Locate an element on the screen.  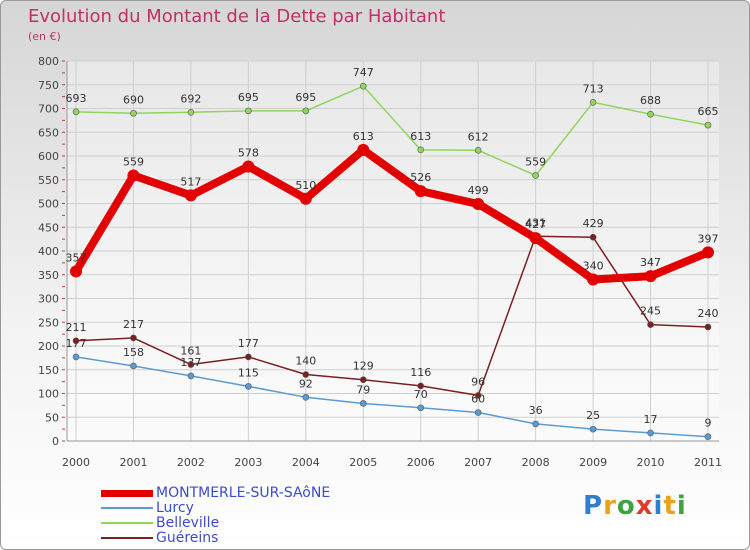
y-tick-label: 100 is located at coordinates (48, 394).